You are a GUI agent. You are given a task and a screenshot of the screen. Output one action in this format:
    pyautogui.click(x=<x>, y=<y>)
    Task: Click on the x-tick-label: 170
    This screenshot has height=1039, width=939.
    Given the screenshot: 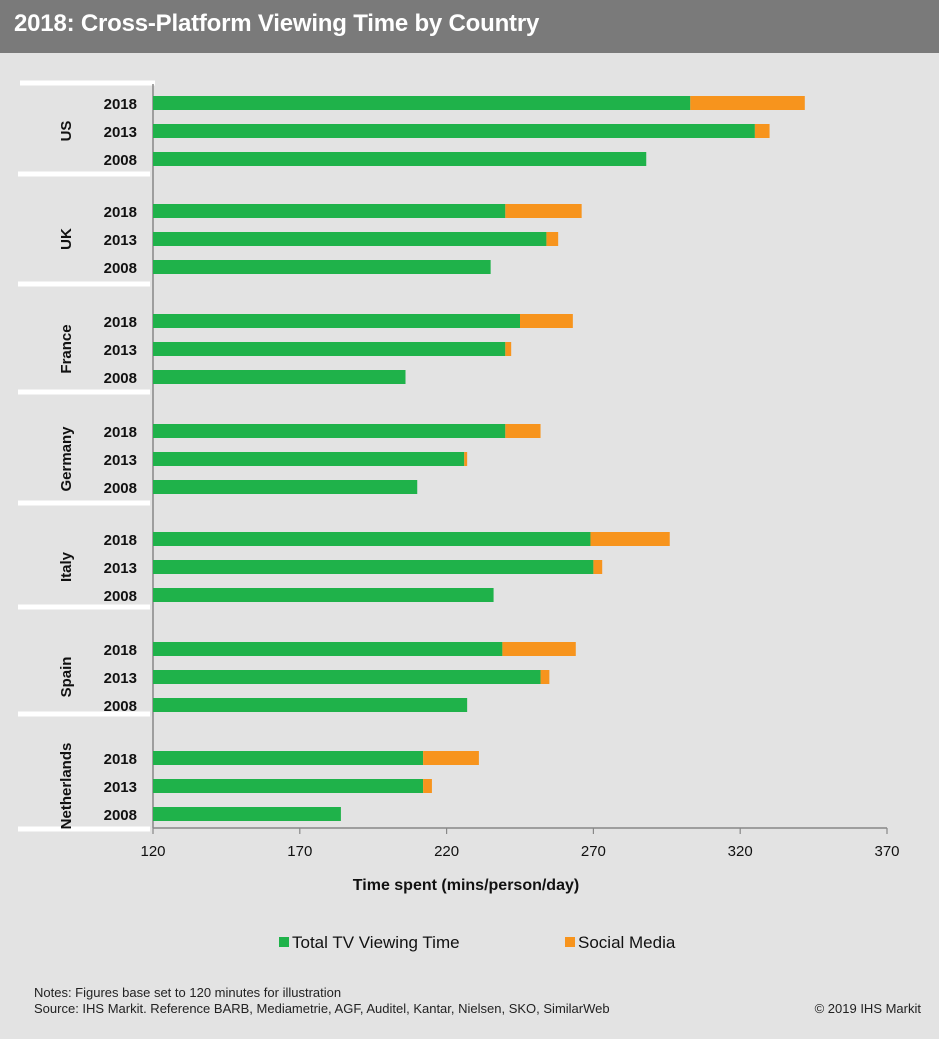 What is the action you would take?
    pyautogui.click(x=299, y=851)
    